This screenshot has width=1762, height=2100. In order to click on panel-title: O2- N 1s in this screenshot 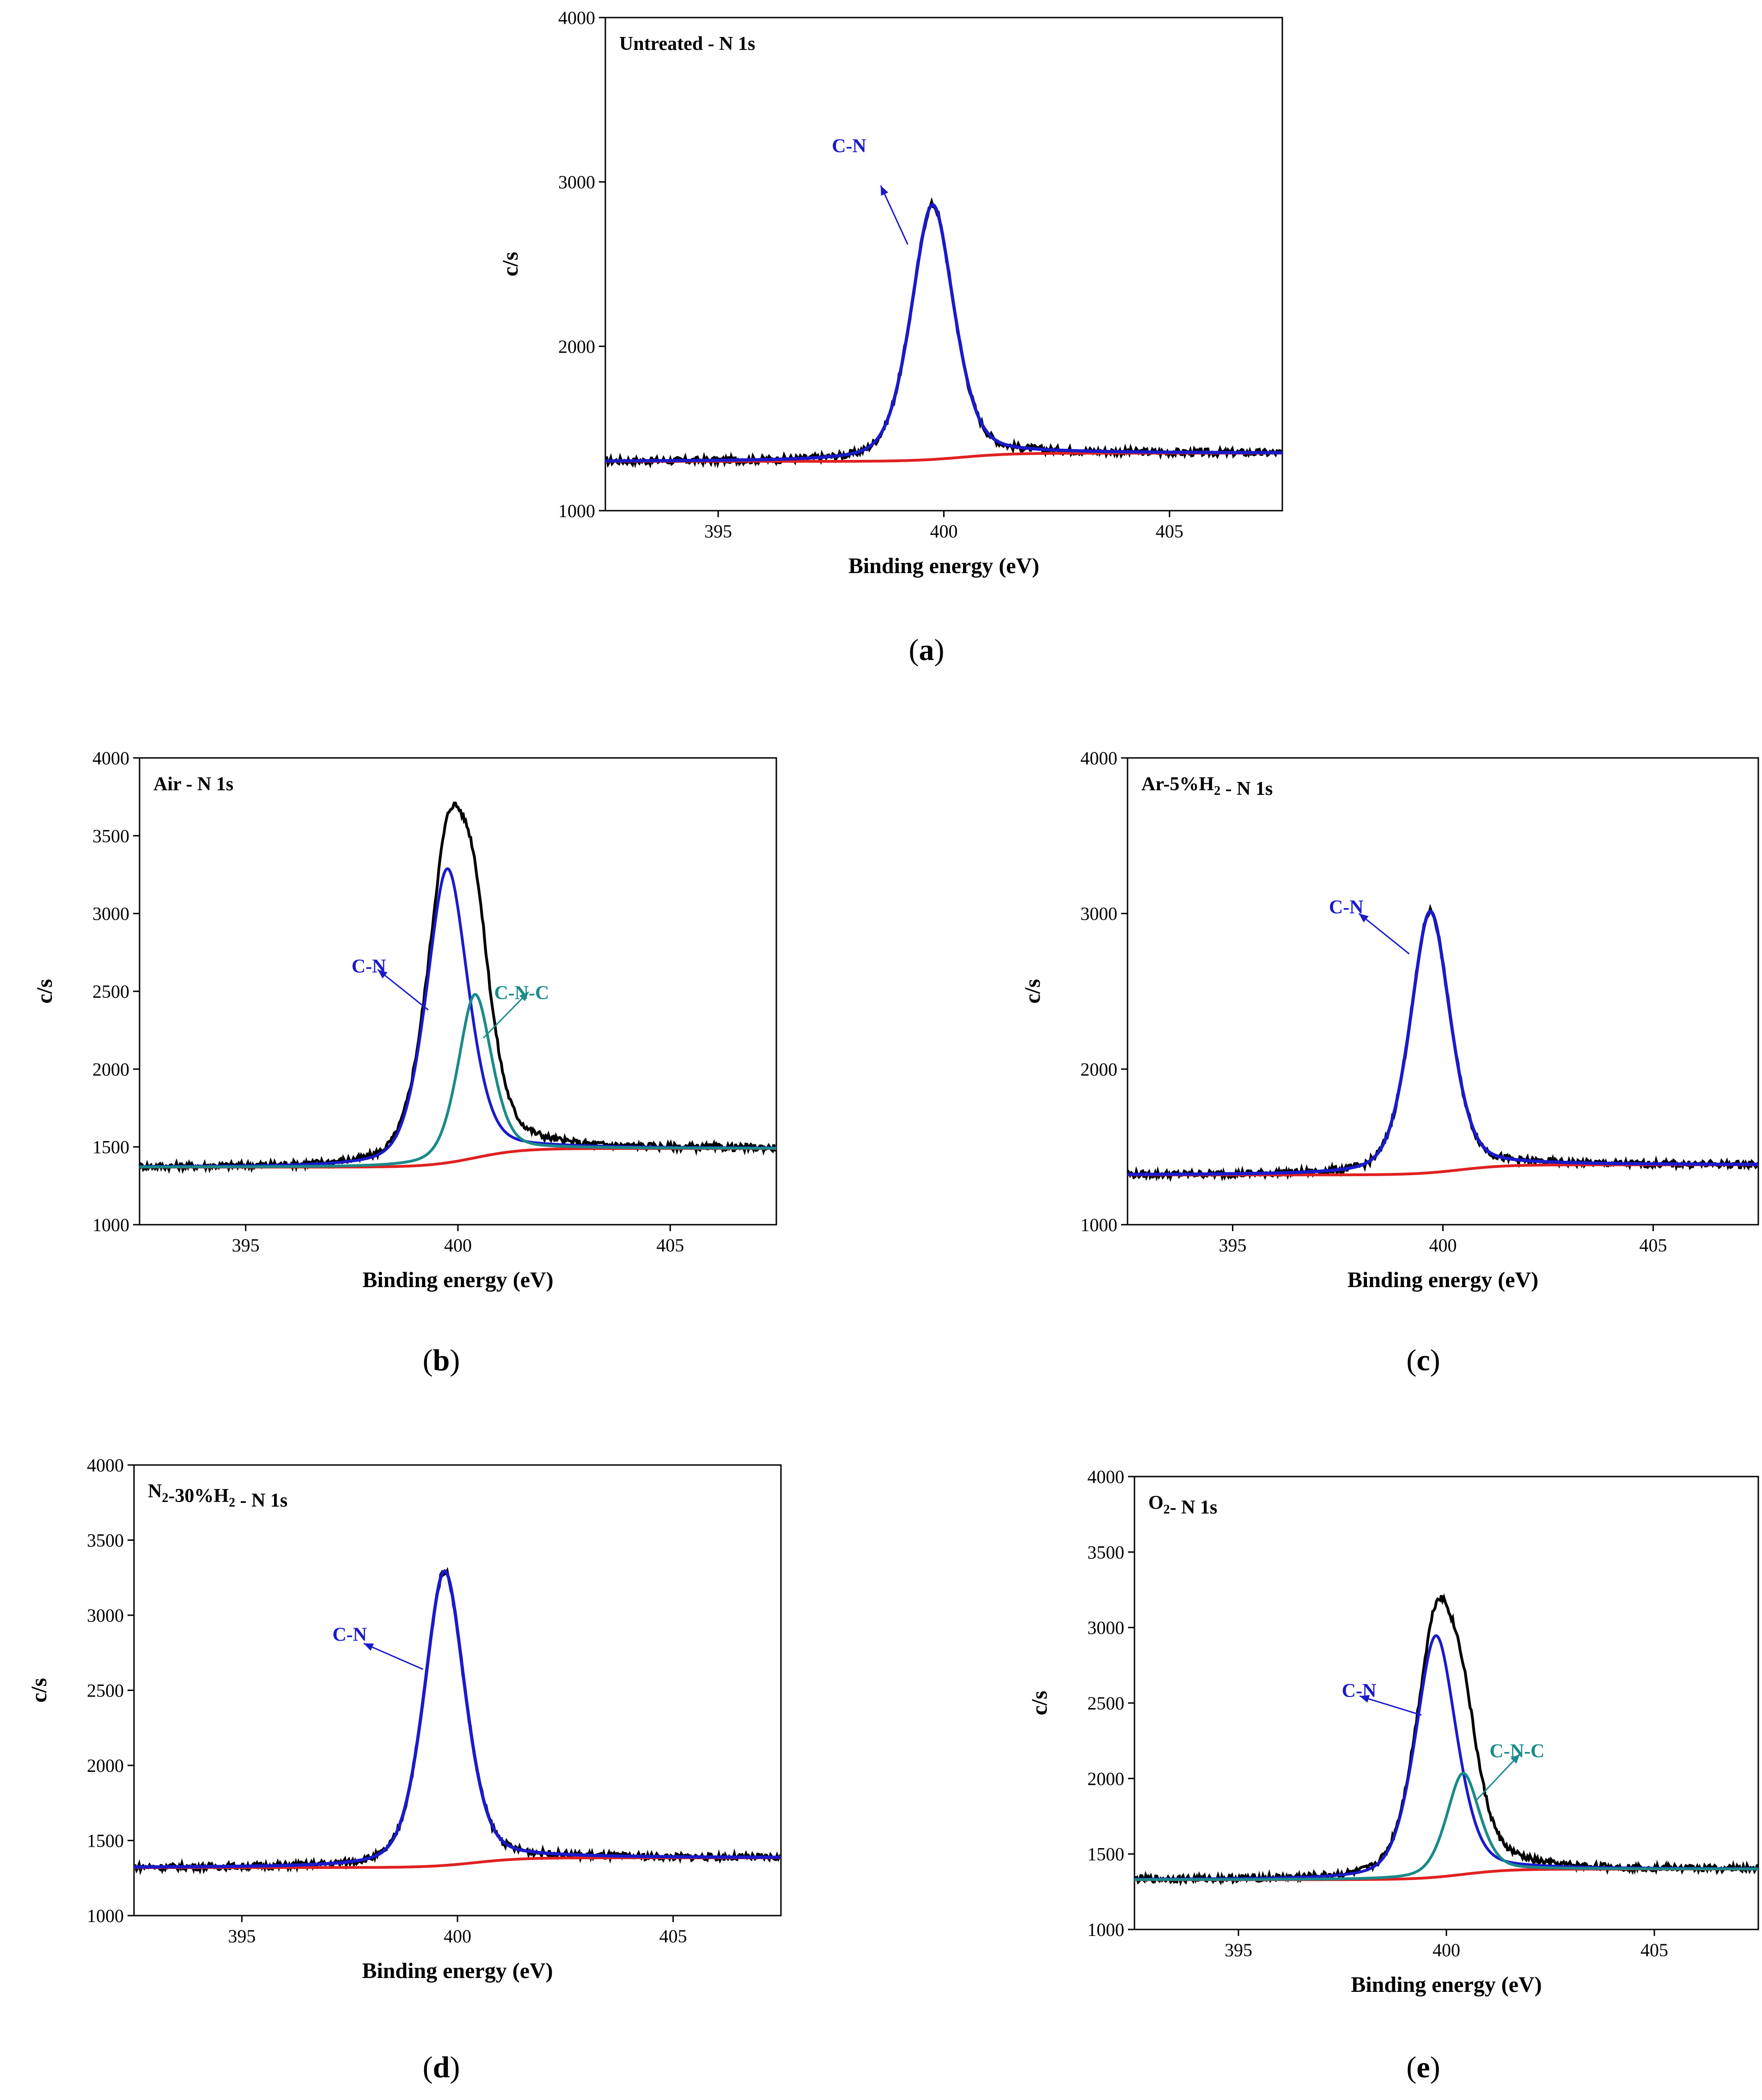, I will do `click(1182, 1505)`.